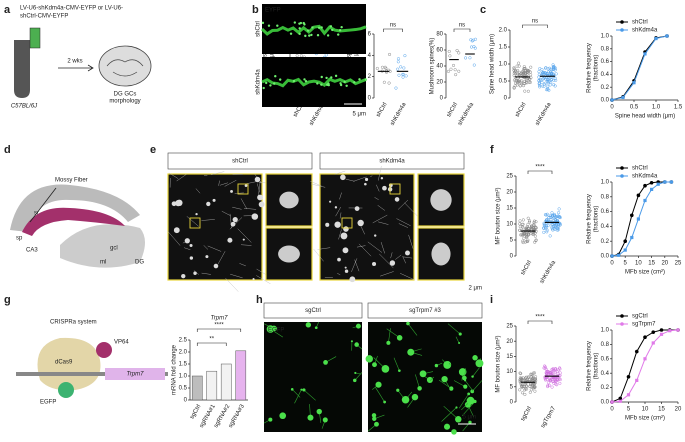 The width and height of the screenshot is (685, 442). What do you see at coordinates (64, 363) in the screenshot?
I see `part-label: dCas9` at bounding box center [64, 363].